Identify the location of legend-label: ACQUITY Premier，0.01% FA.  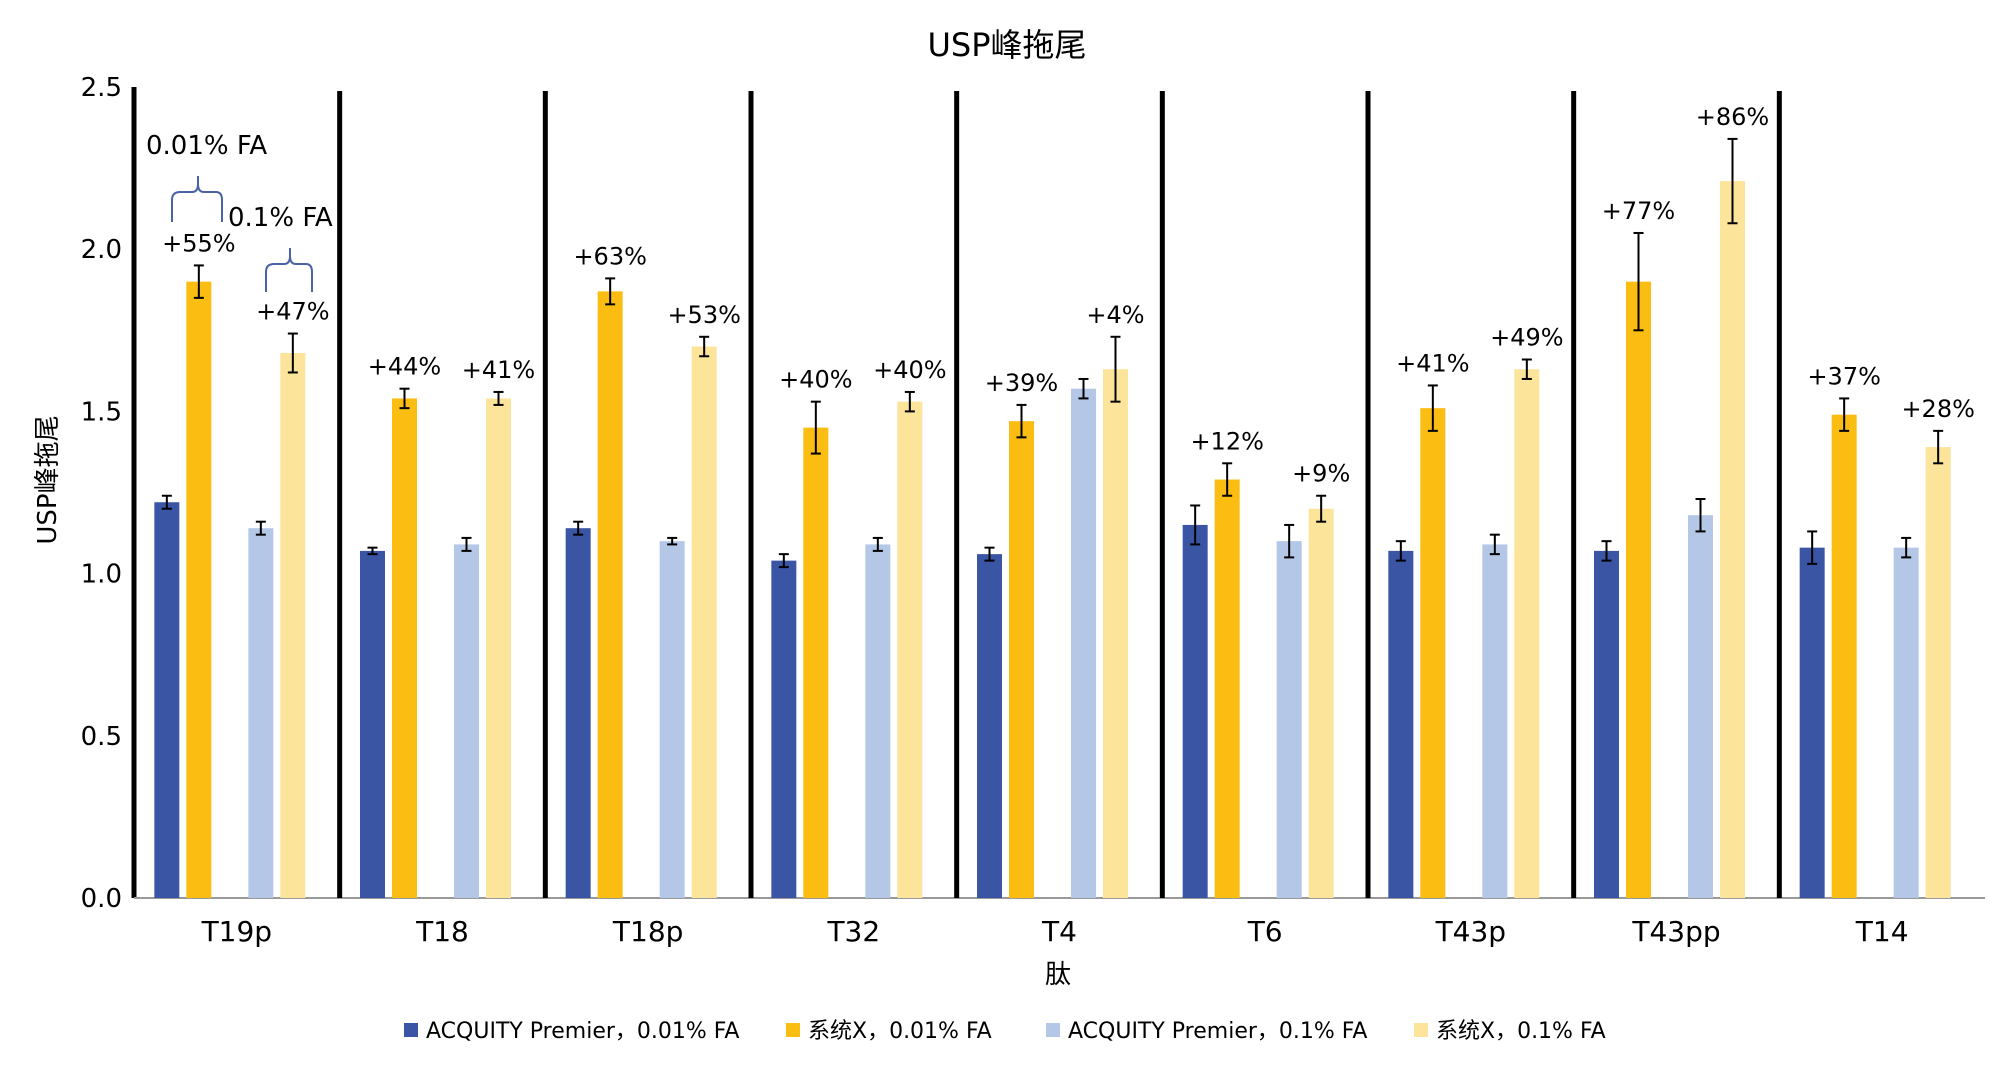
(582, 1031).